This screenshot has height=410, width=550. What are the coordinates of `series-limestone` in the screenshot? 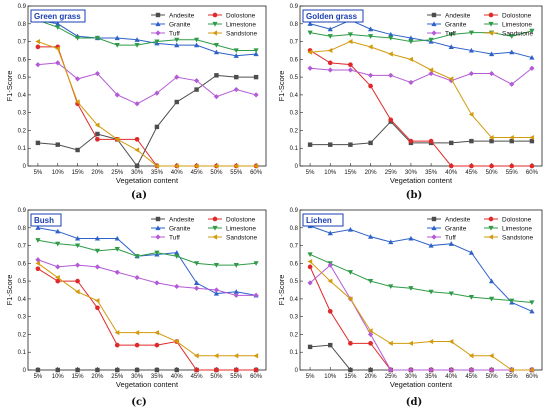 It's located at (421, 36).